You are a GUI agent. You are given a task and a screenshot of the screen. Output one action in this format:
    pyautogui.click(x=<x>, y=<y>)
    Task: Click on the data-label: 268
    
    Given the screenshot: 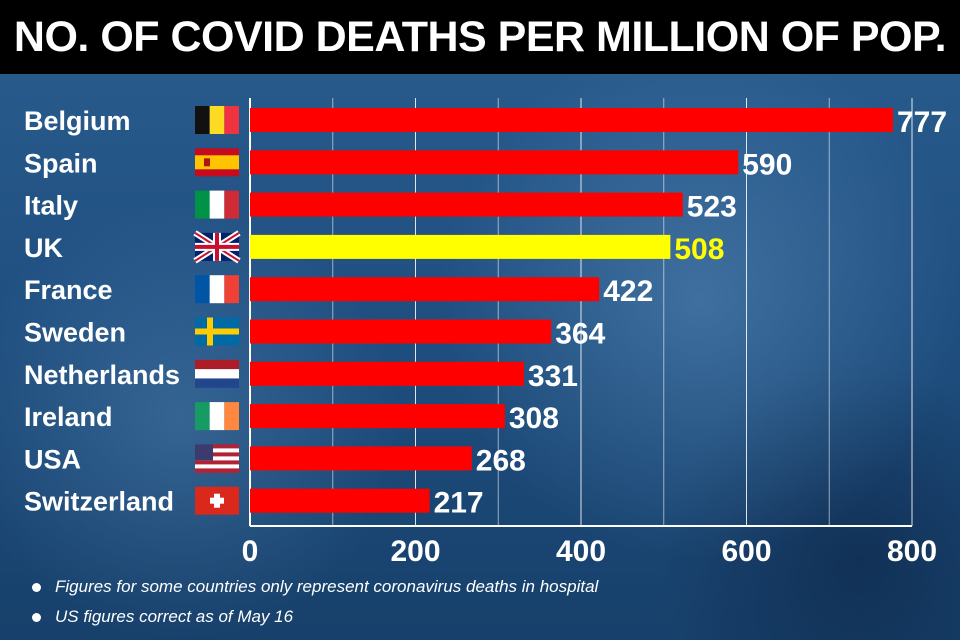 What is the action you would take?
    pyautogui.click(x=501, y=460)
    